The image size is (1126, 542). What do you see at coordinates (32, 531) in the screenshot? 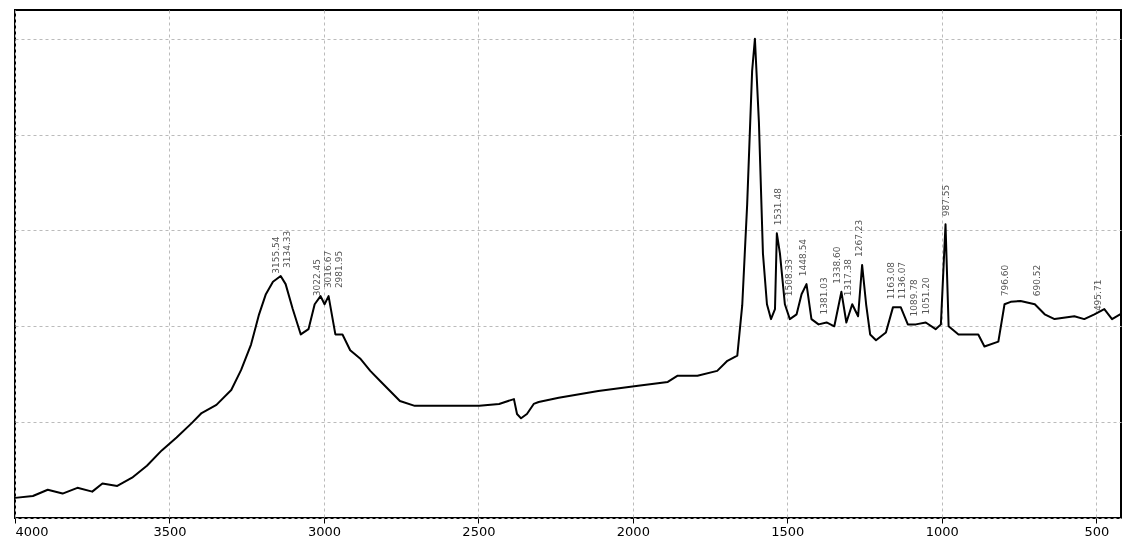
I see `x-tick-label: 4000` at bounding box center [32, 531].